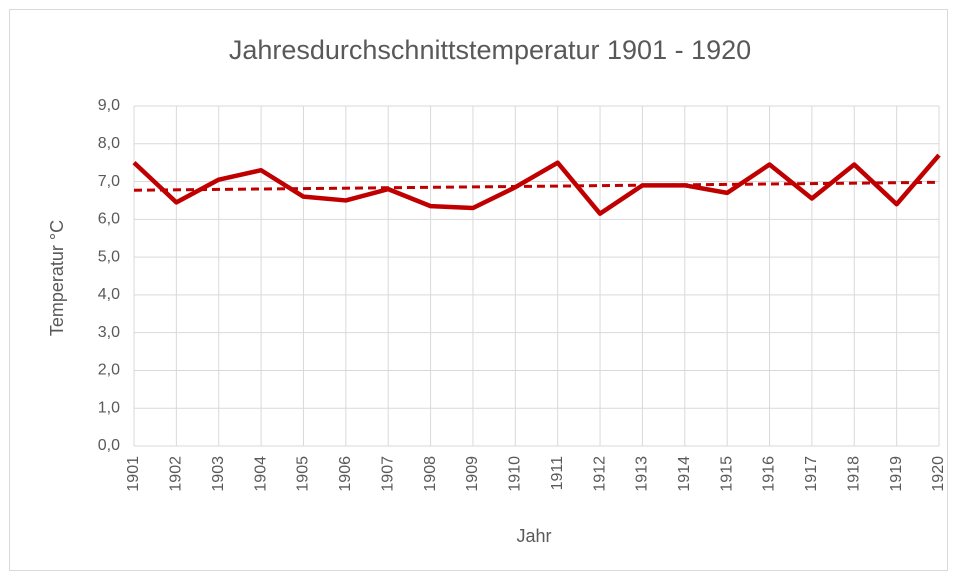 The height and width of the screenshot is (580, 957). I want to click on x-tick-label: 1914, so click(684, 474).